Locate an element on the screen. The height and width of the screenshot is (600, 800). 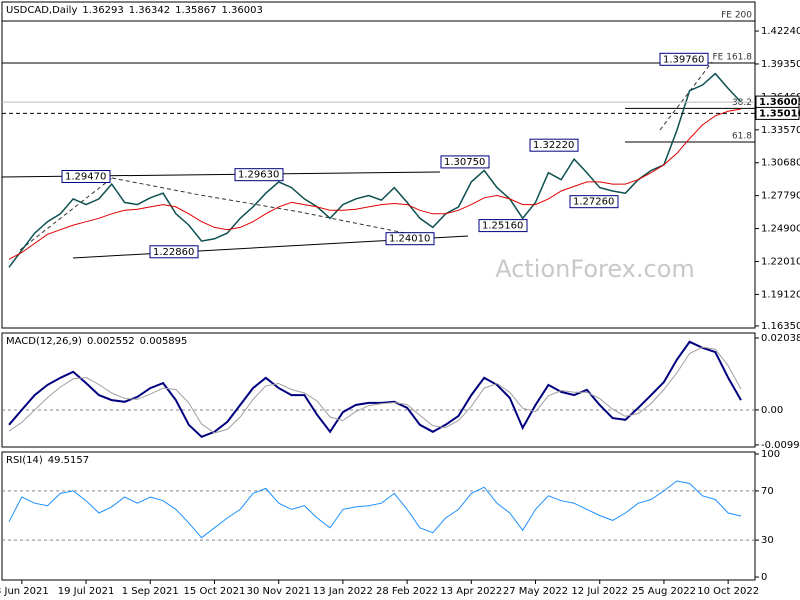
swing-label: 1.25160 is located at coordinates (502, 226).